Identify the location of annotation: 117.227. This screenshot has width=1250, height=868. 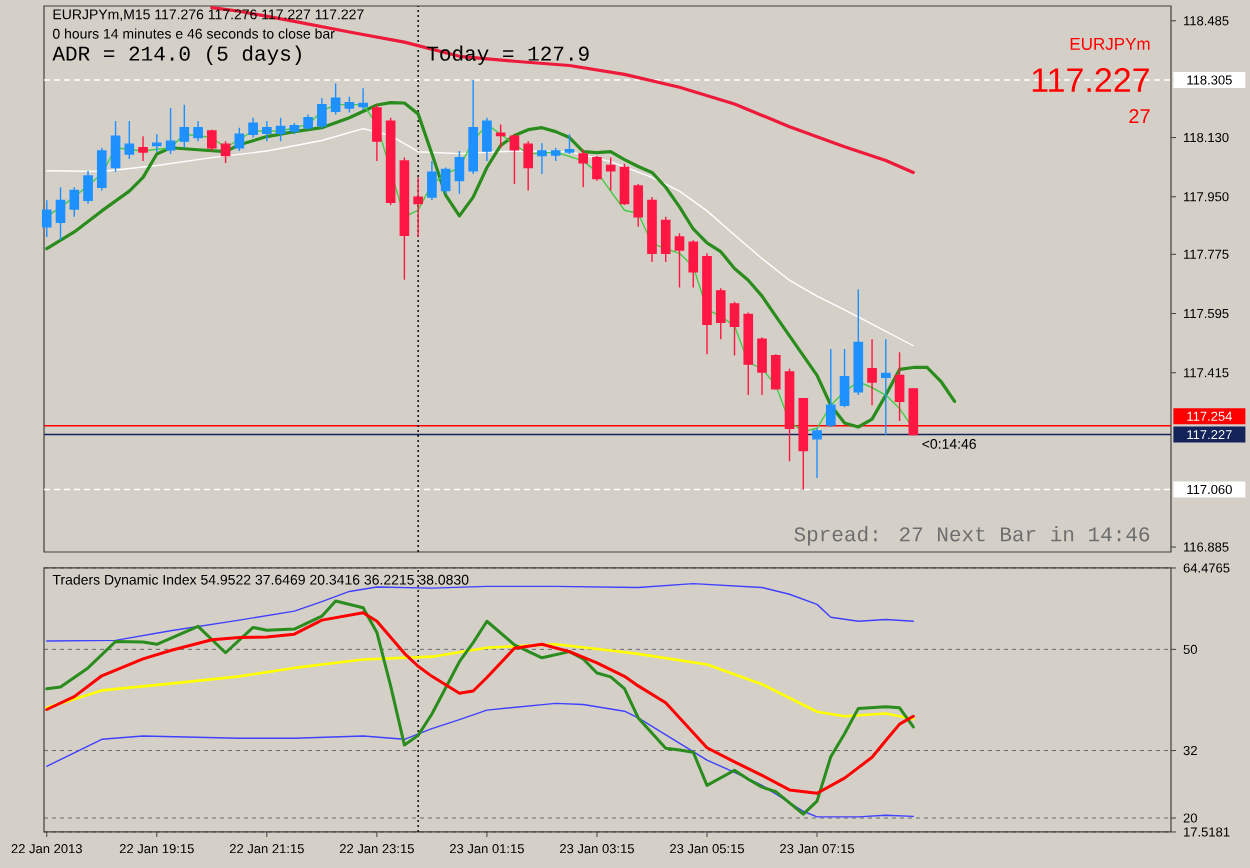
(1090, 80).